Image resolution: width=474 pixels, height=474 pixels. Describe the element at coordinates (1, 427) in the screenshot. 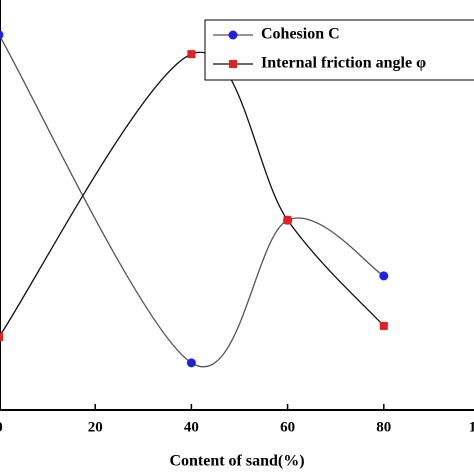

I see `x-tick-label: 0` at that location.